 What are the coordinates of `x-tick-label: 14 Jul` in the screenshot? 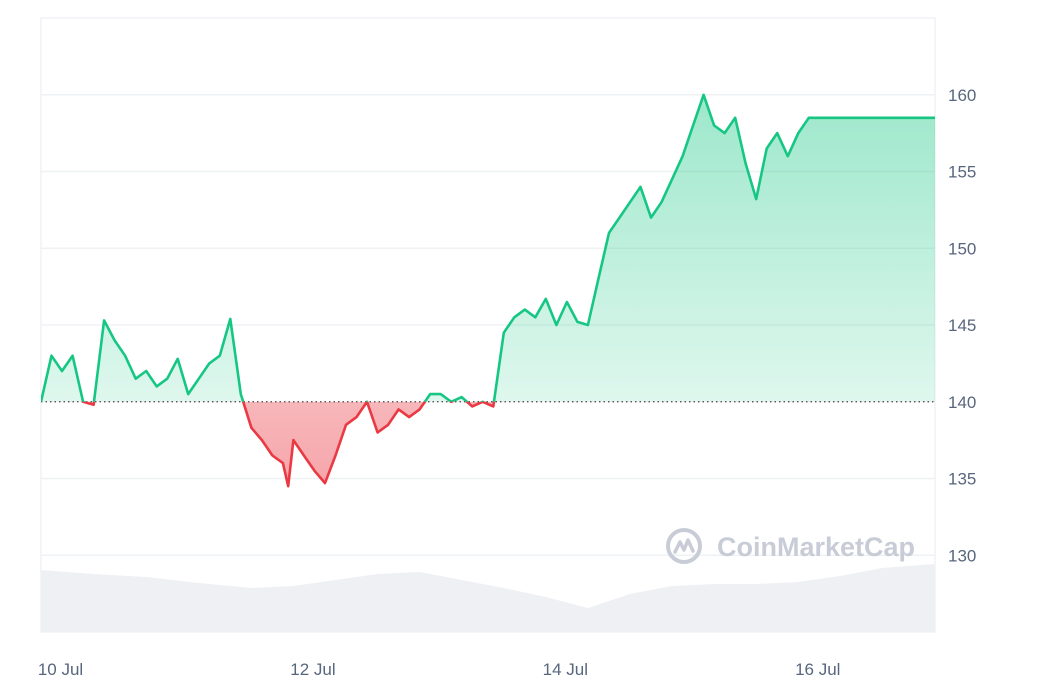 It's located at (565, 669).